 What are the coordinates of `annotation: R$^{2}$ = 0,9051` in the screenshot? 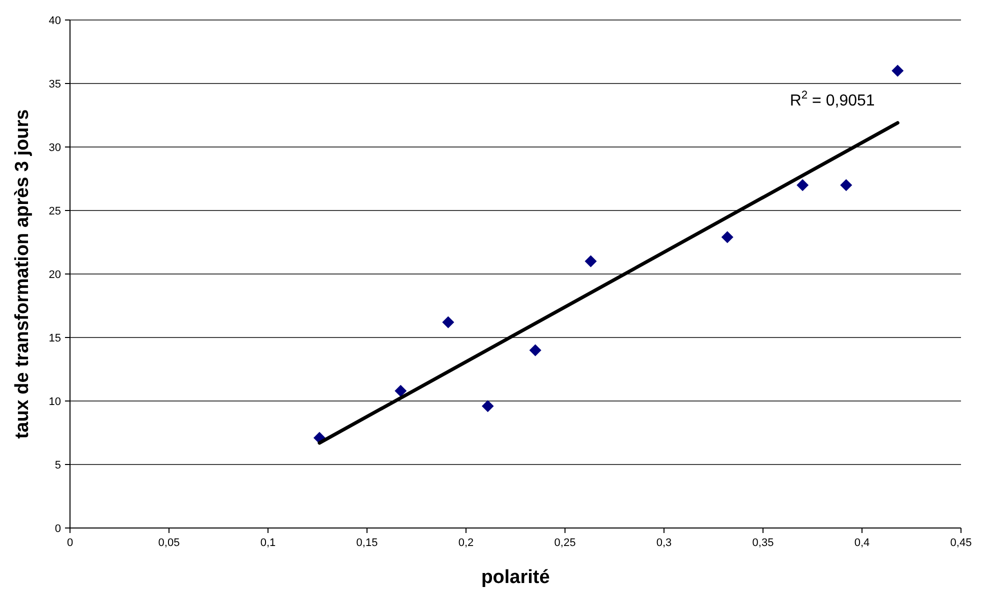 It's located at (832, 99).